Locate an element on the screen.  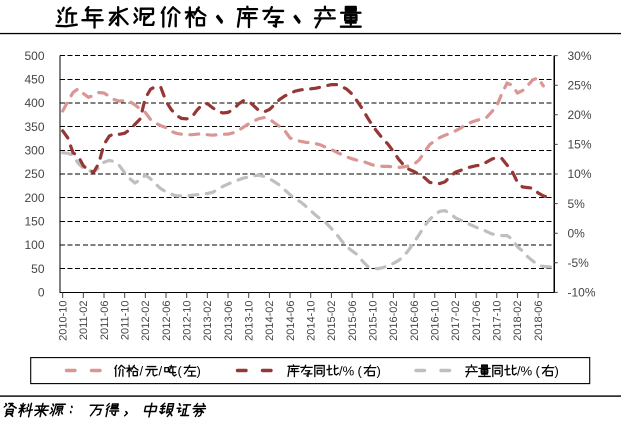
svg-text: 50 is located at coordinates (38, 269).